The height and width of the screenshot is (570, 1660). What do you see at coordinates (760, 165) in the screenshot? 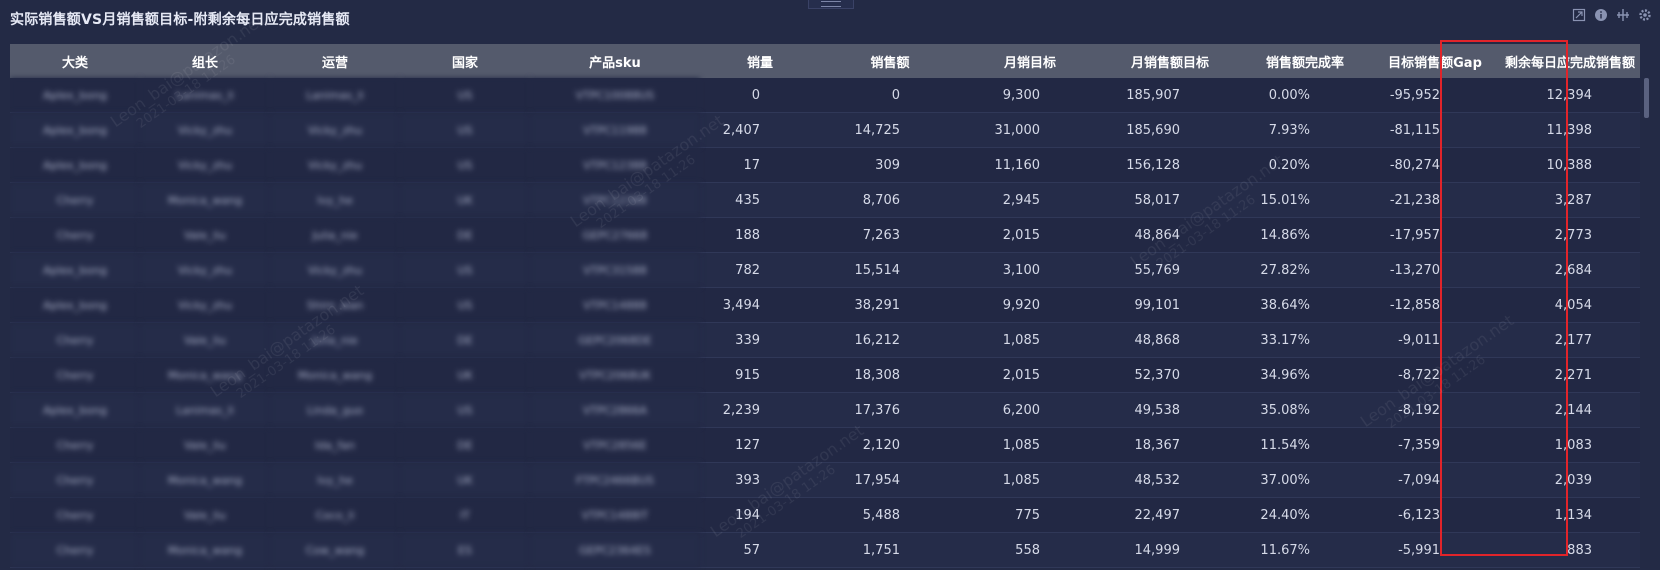
I see `cell-volume: 17` at bounding box center [760, 165].